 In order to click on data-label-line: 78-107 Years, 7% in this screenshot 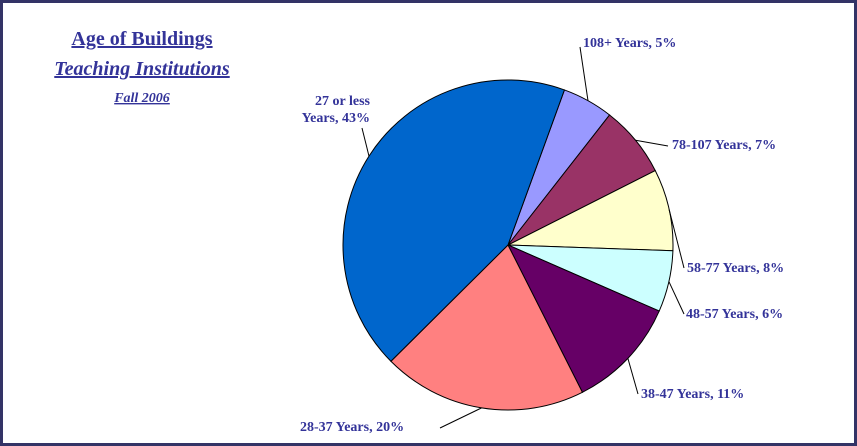, I will do `click(724, 145)`.